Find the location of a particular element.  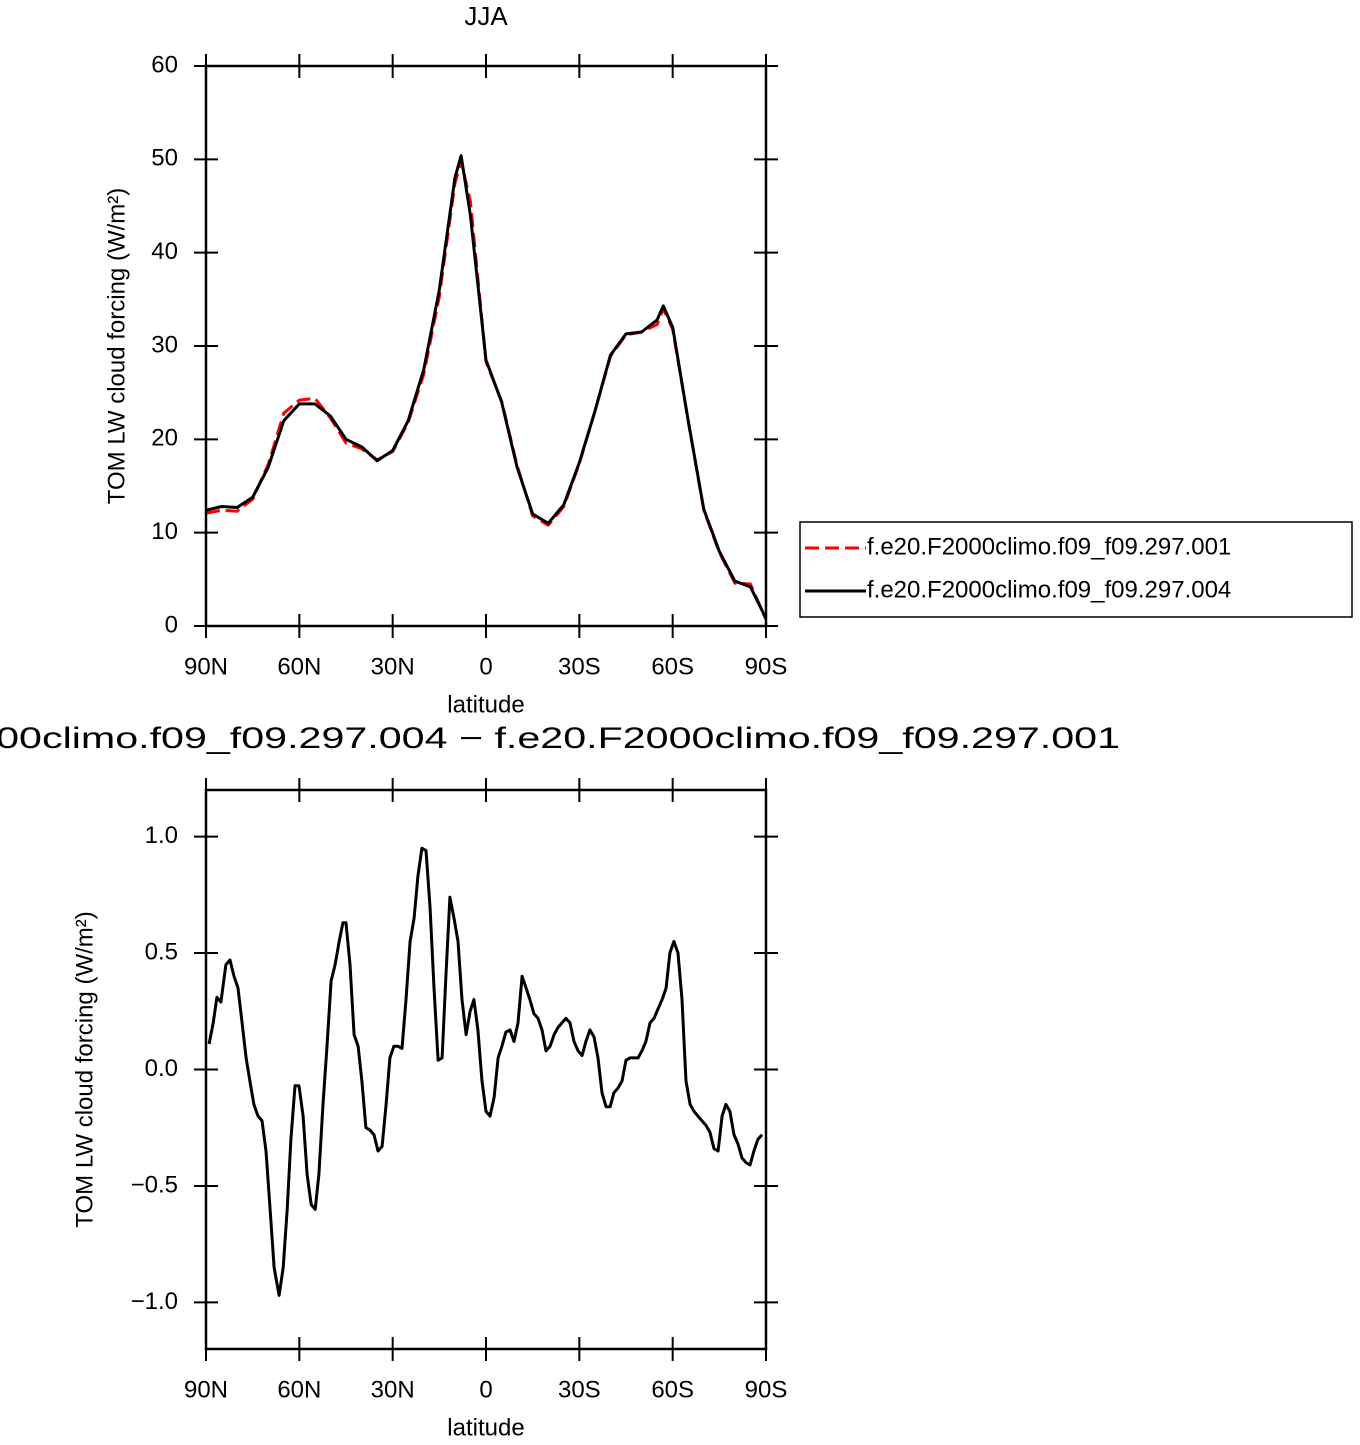

y-tick-label: 1.0 is located at coordinates (161, 835).